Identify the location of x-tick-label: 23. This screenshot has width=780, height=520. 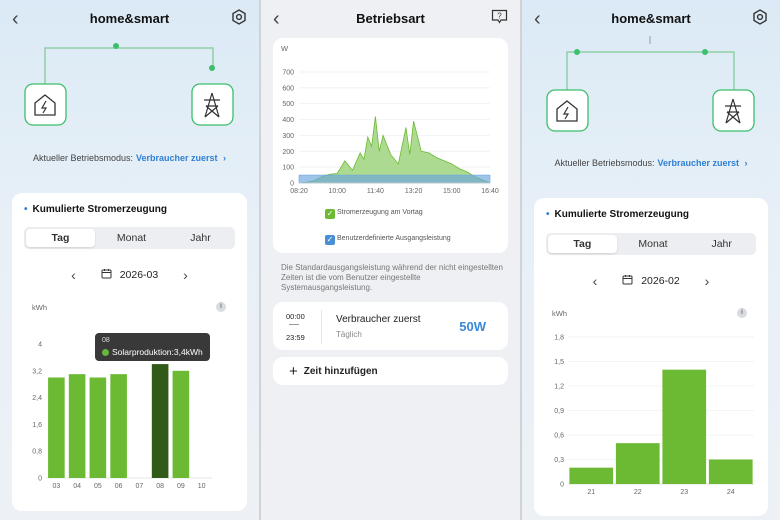
(684, 492).